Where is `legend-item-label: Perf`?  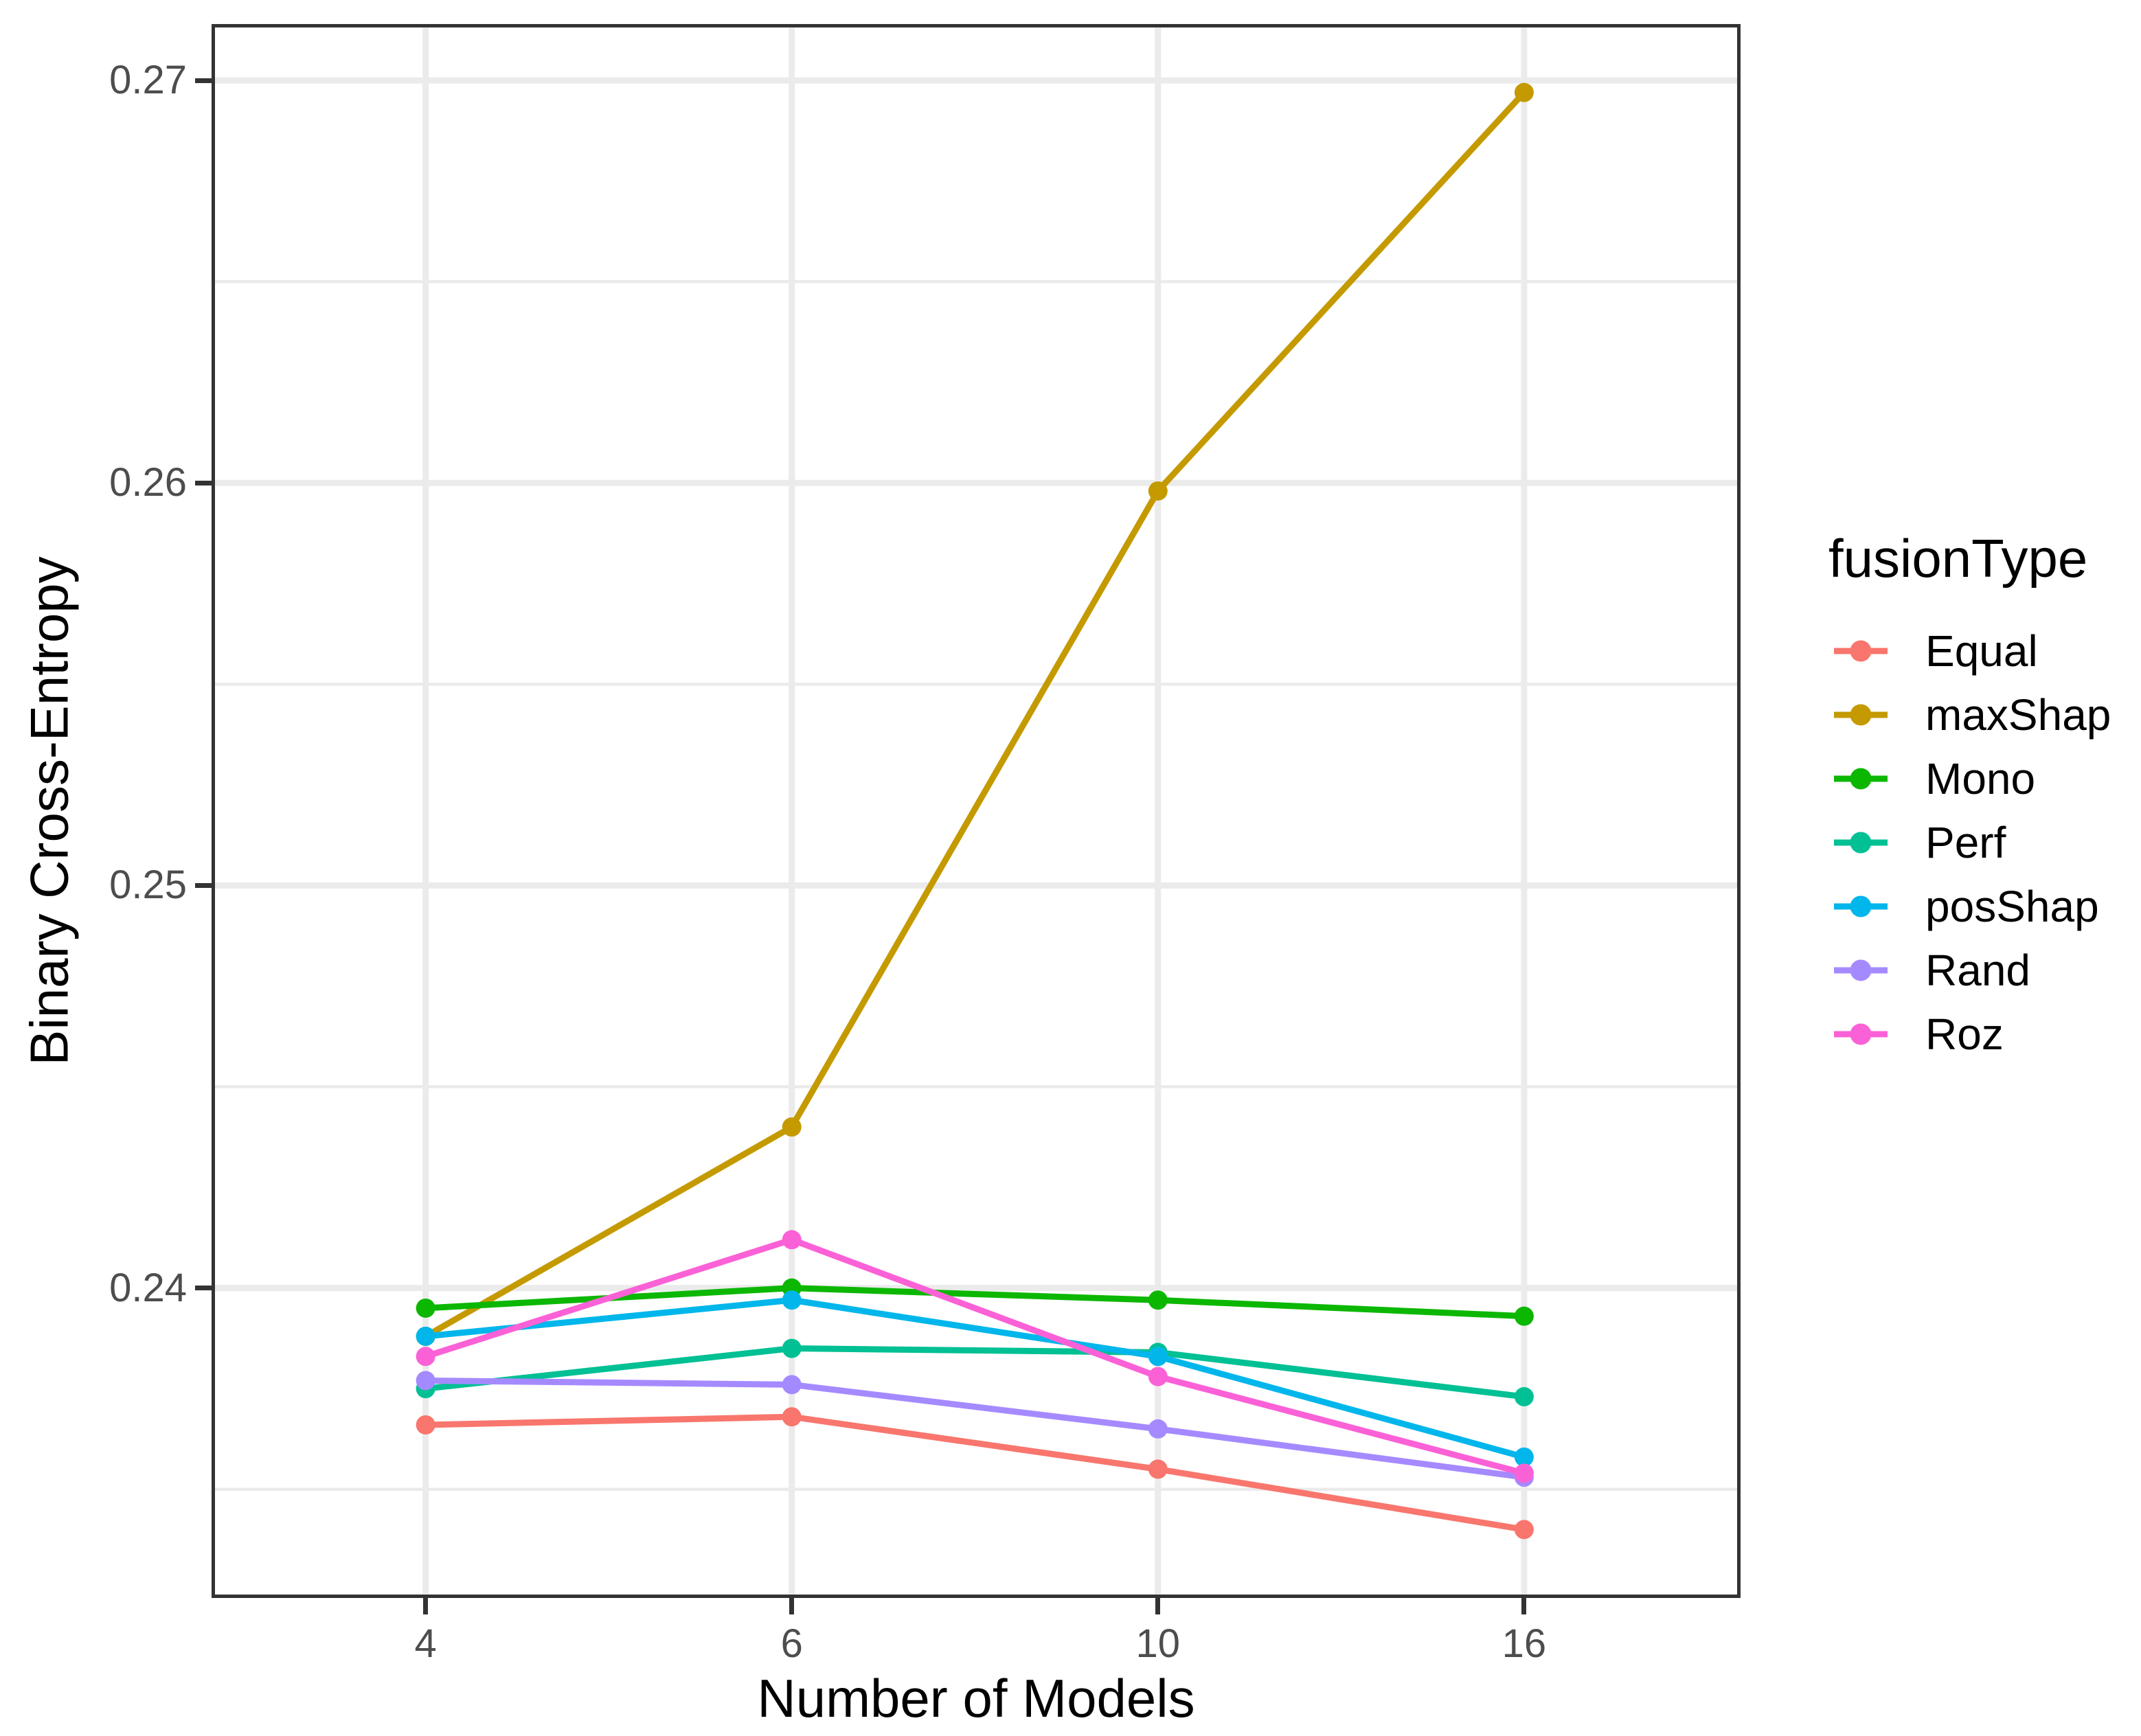 legend-item-label: Perf is located at coordinates (1966, 842).